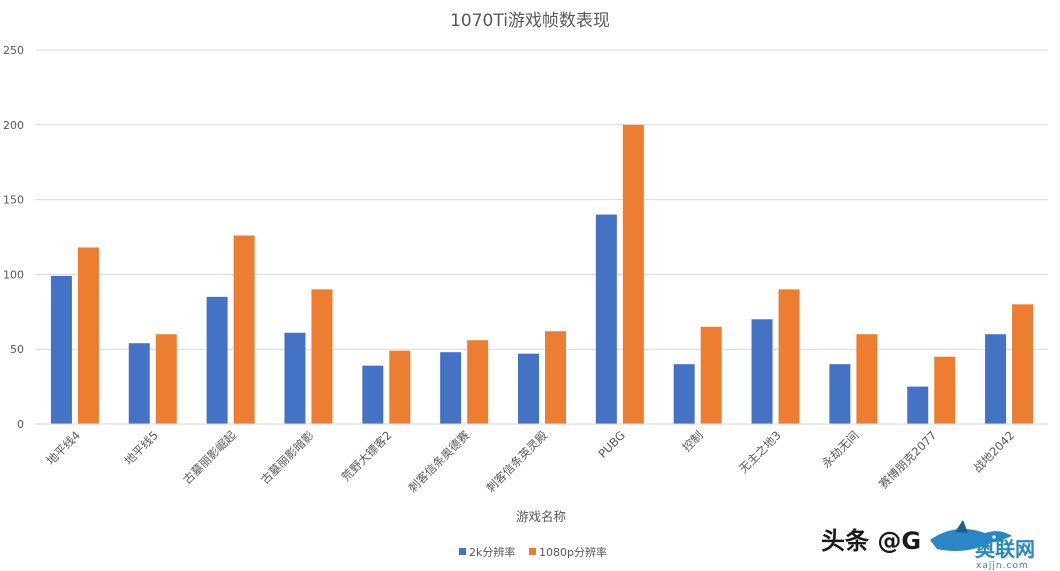  Describe the element at coordinates (530, 21) in the screenshot. I see `chart-title: 1070Ti游戏帧数表现` at that location.